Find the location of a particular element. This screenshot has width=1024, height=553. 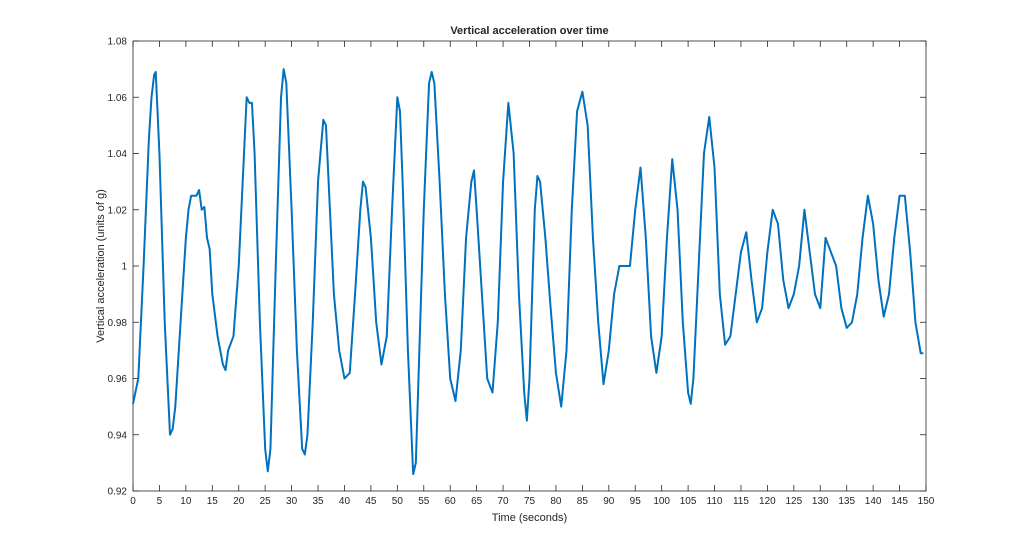

y-tick-label: 1 is located at coordinates (124, 267).